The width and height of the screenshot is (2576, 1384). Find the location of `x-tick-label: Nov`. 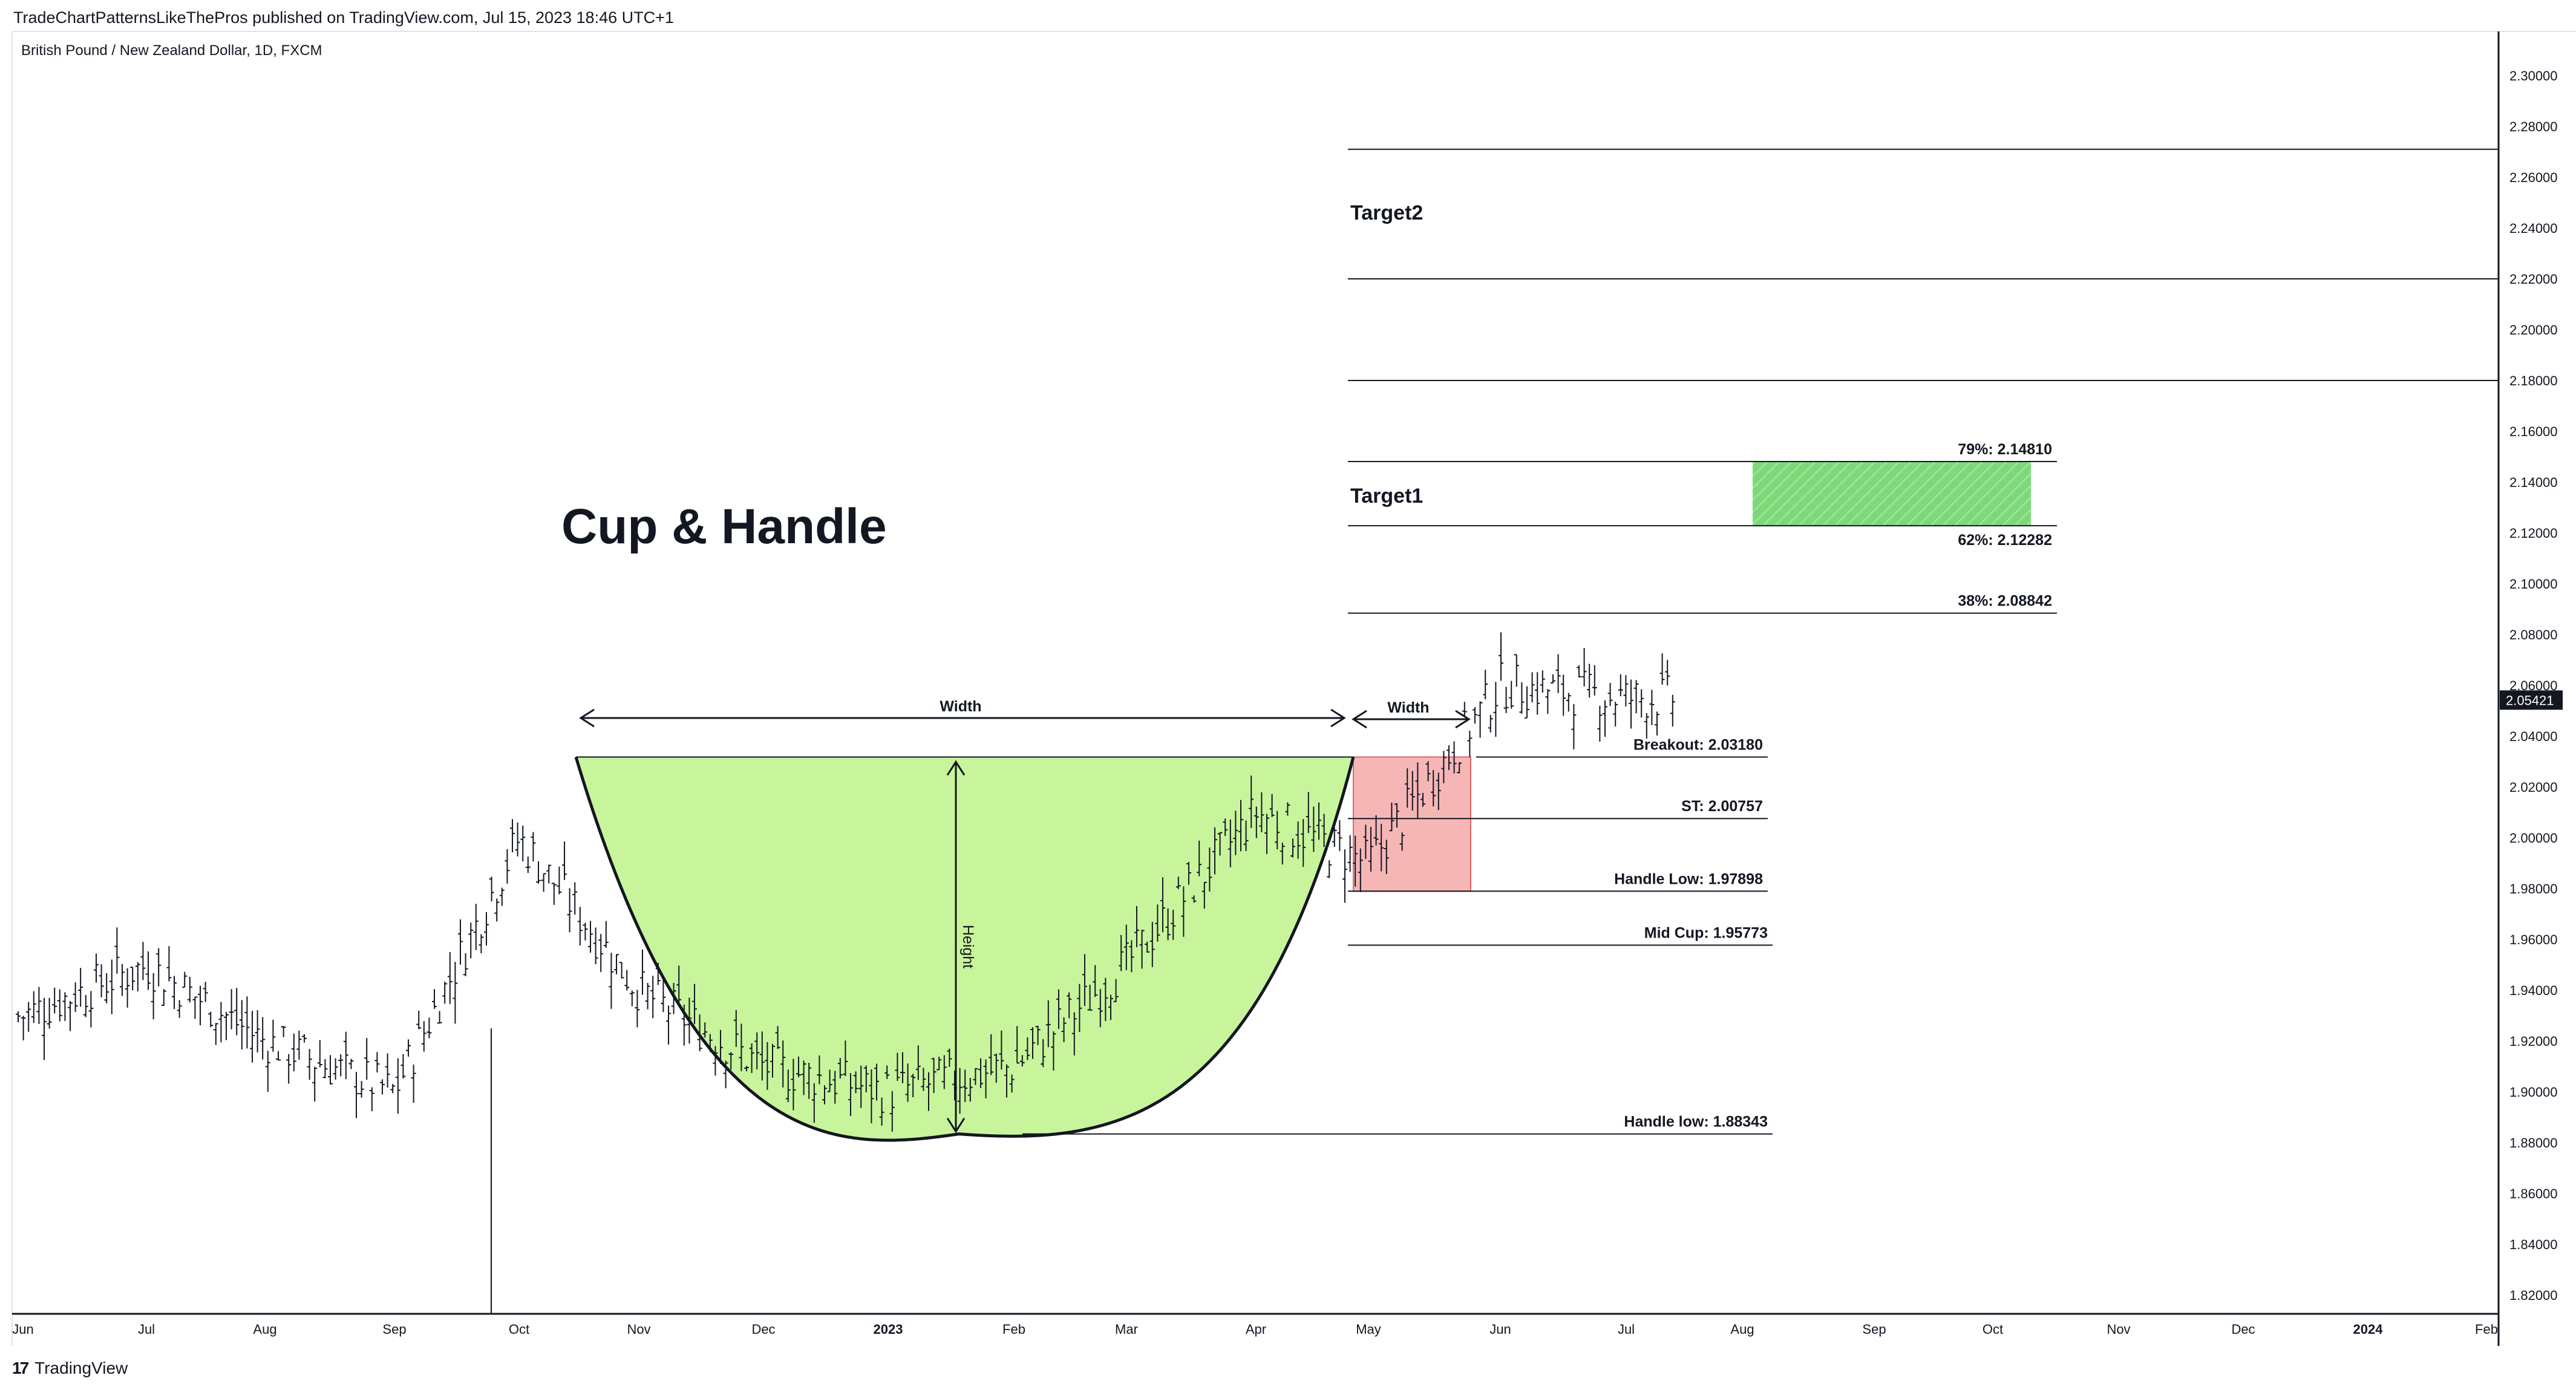

x-tick-label: Nov is located at coordinates (2118, 1329).